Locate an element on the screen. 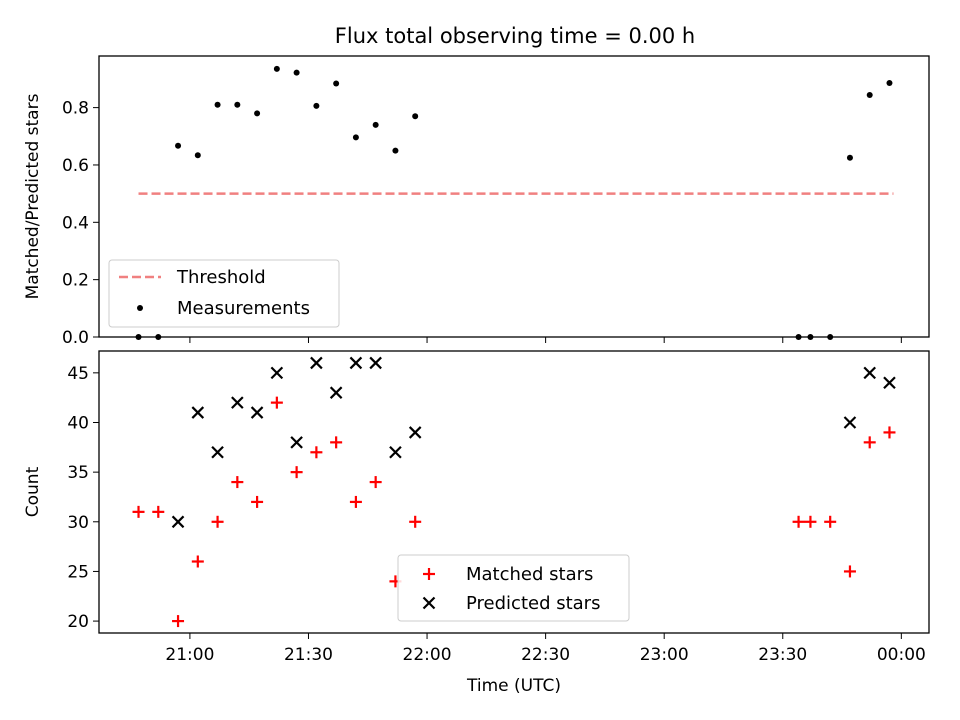  panel1-ytick-label: 40 is located at coordinates (78, 423).